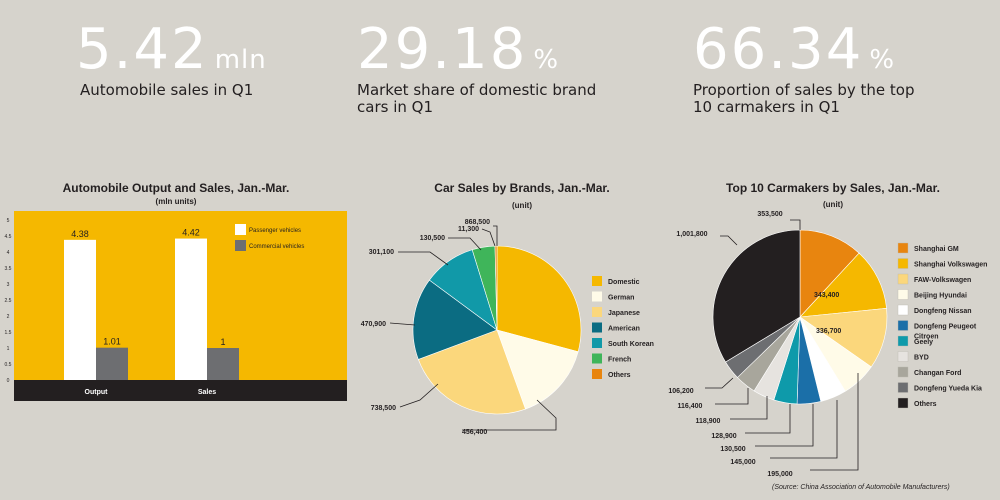  I want to click on brand-legend-label: South Korean, so click(631, 344).